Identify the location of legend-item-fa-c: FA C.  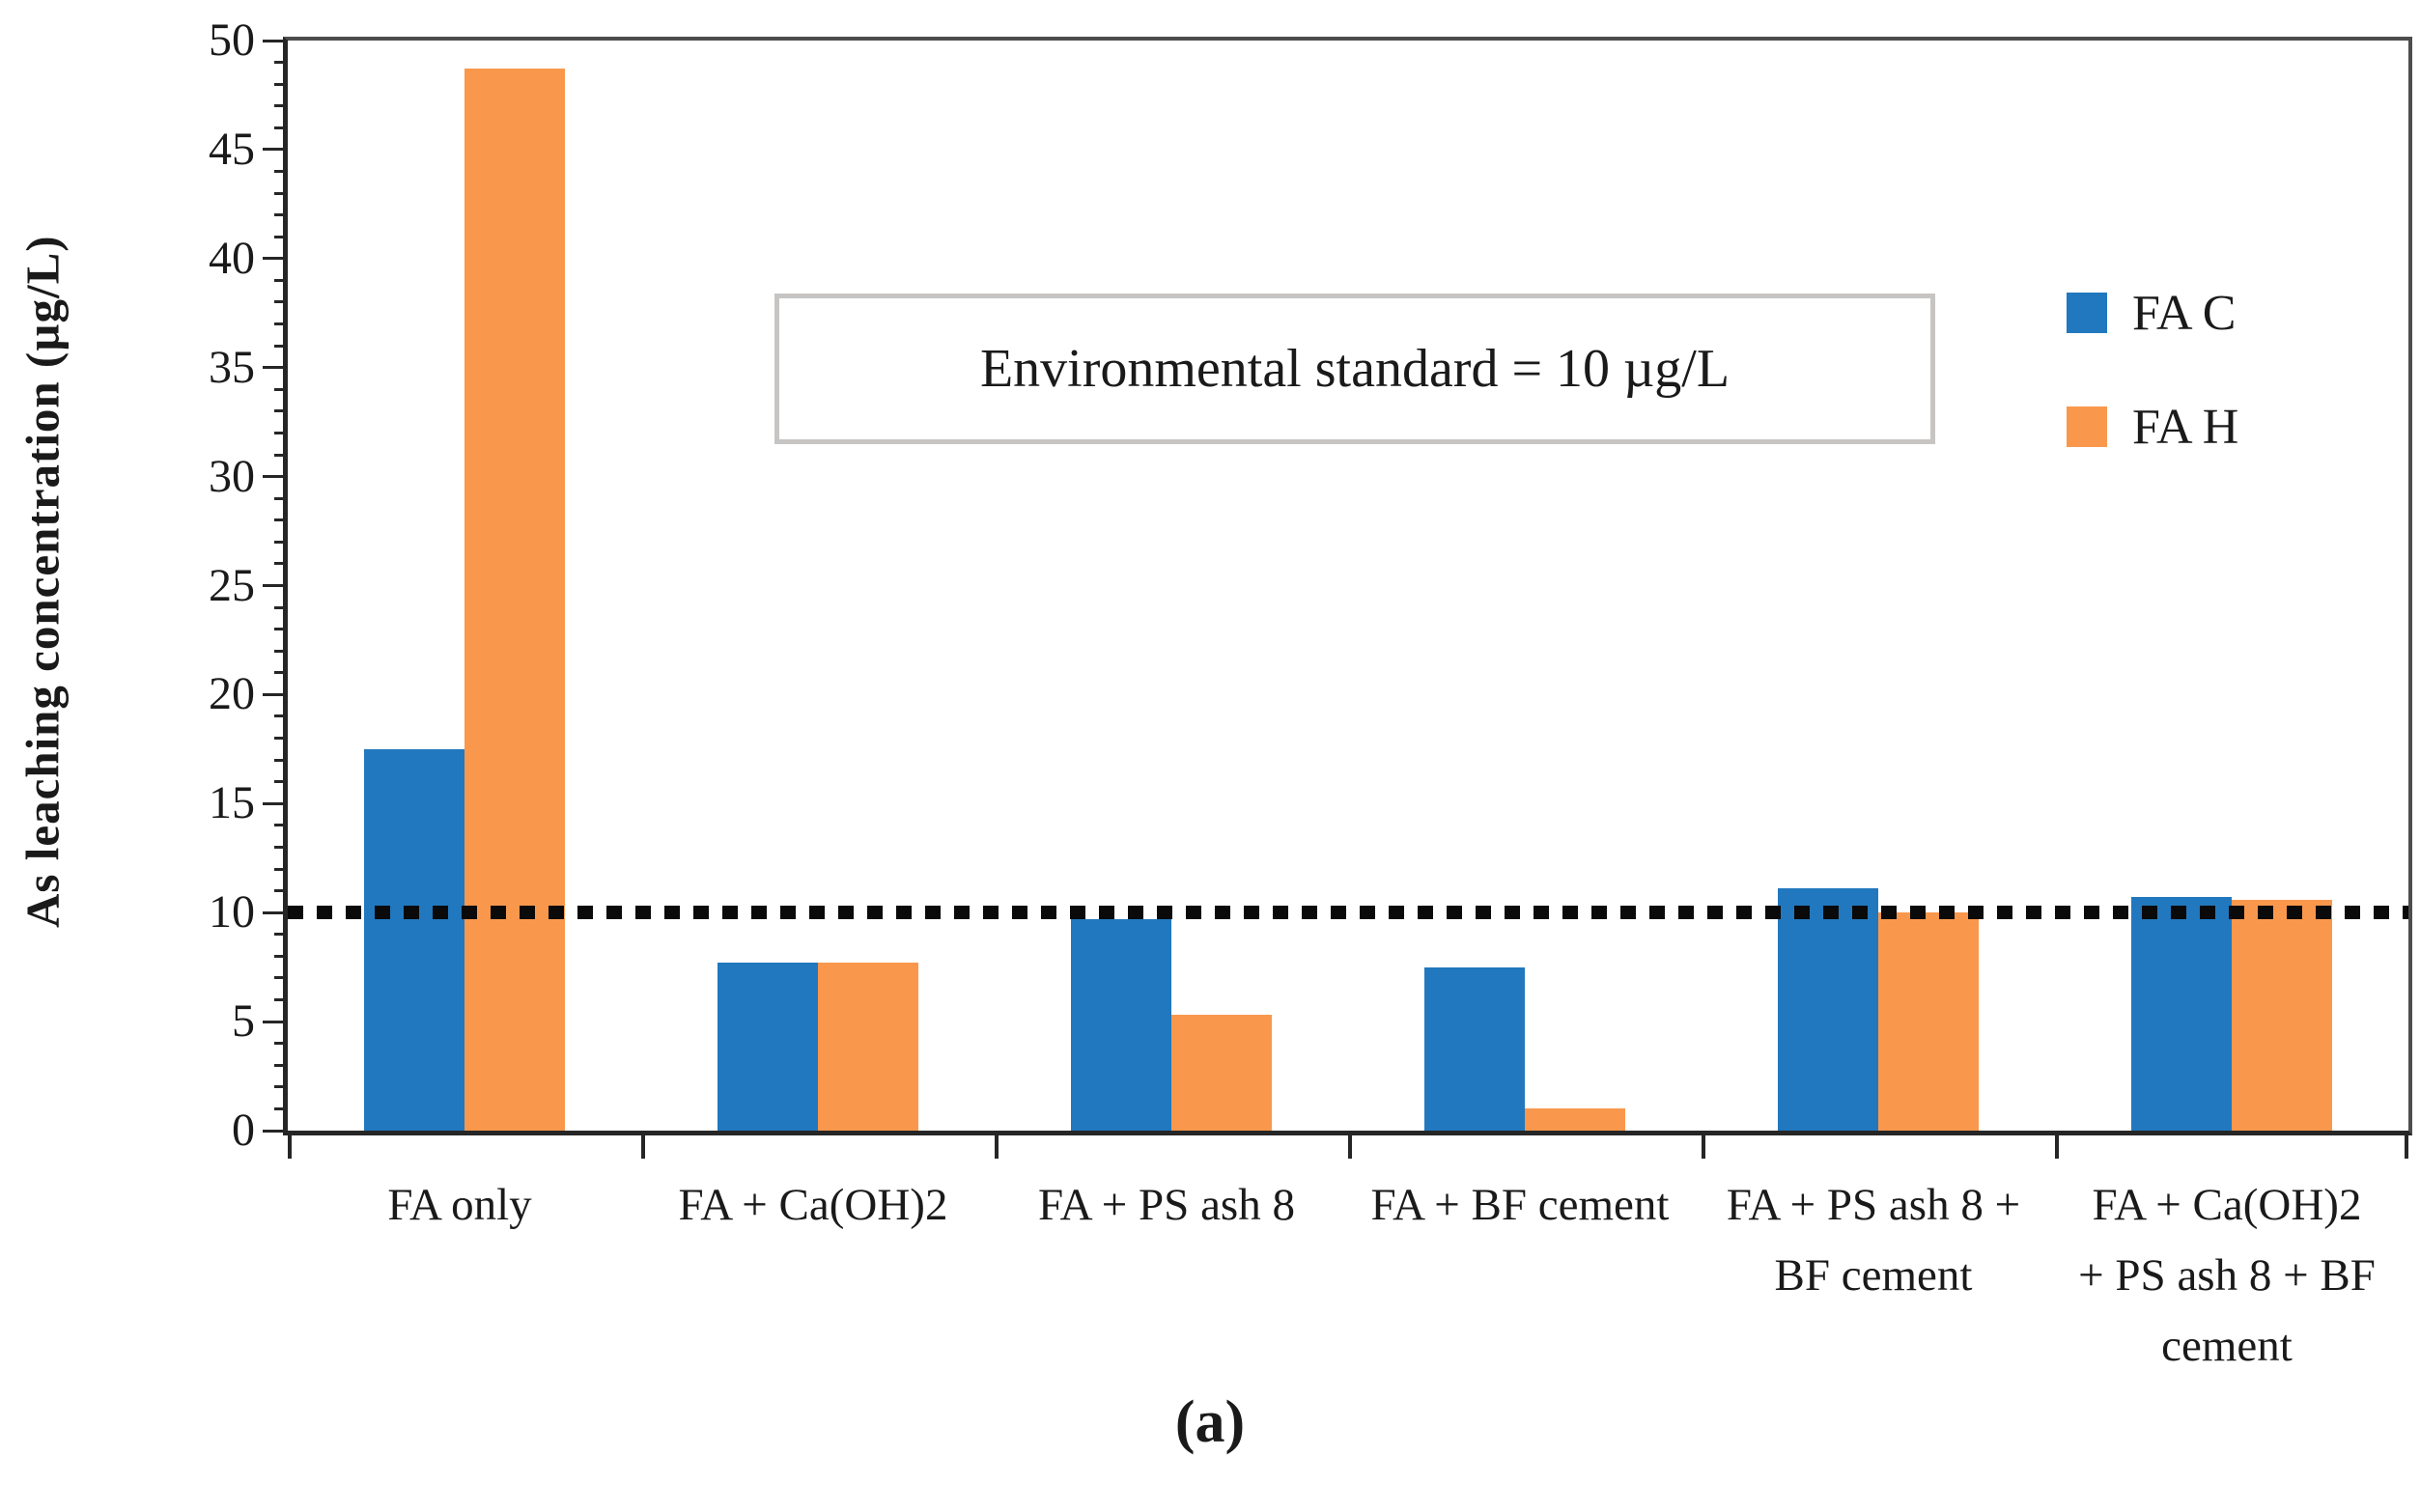
(2152, 313).